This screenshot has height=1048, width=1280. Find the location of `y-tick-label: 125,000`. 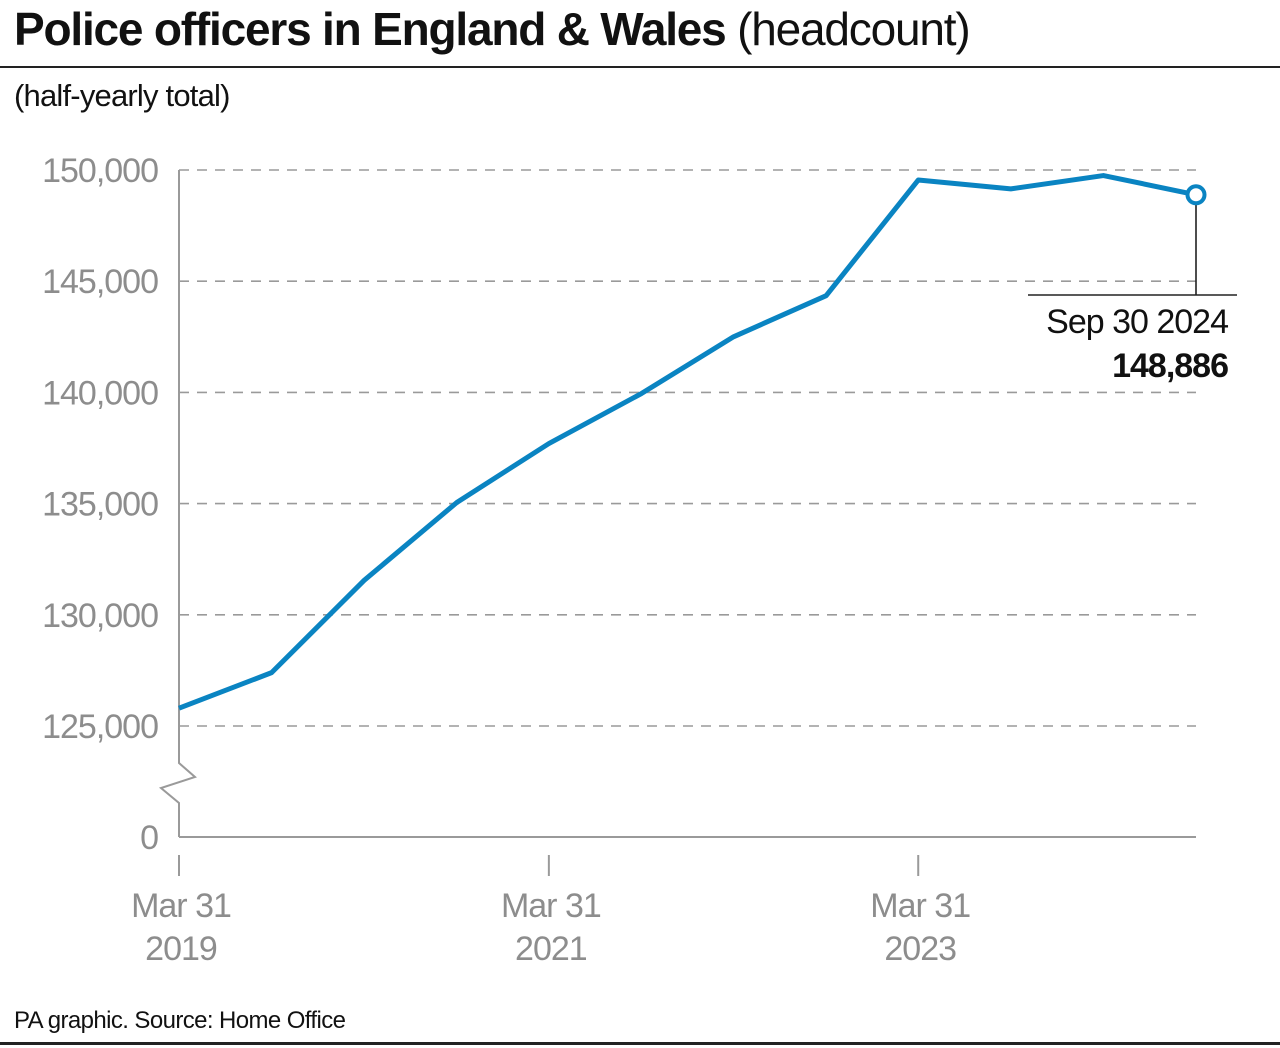

y-tick-label: 125,000 is located at coordinates (100, 727).